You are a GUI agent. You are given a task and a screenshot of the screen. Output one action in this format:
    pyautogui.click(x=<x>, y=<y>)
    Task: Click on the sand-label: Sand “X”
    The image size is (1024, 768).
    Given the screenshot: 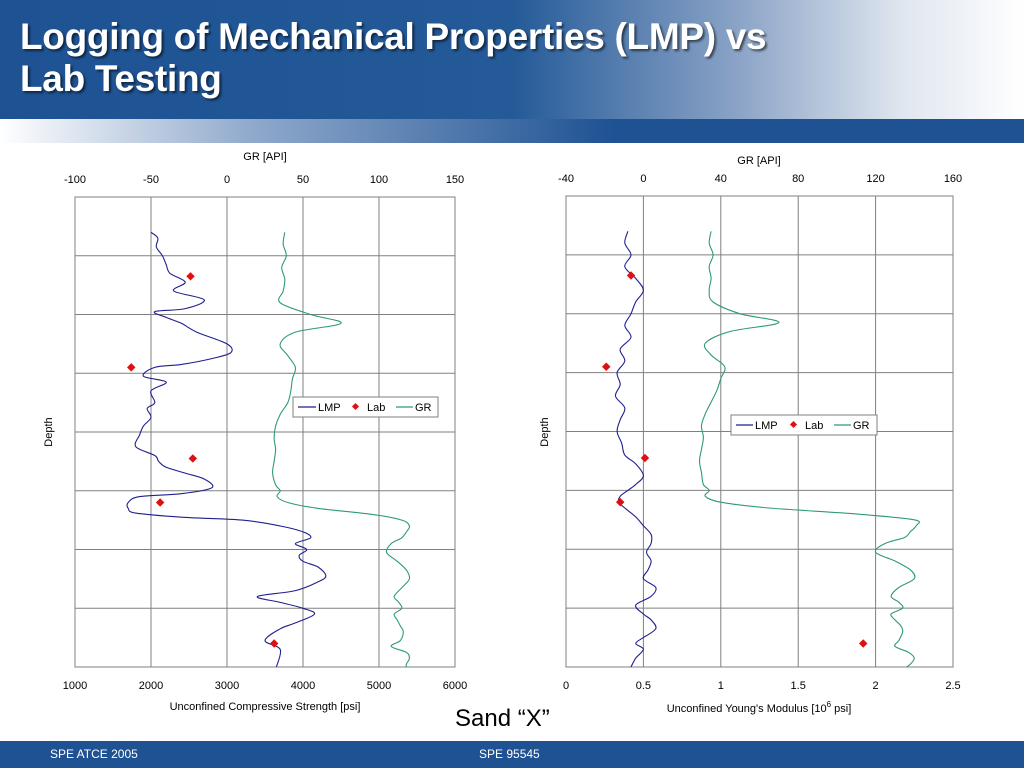 What is the action you would take?
    pyautogui.click(x=502, y=718)
    